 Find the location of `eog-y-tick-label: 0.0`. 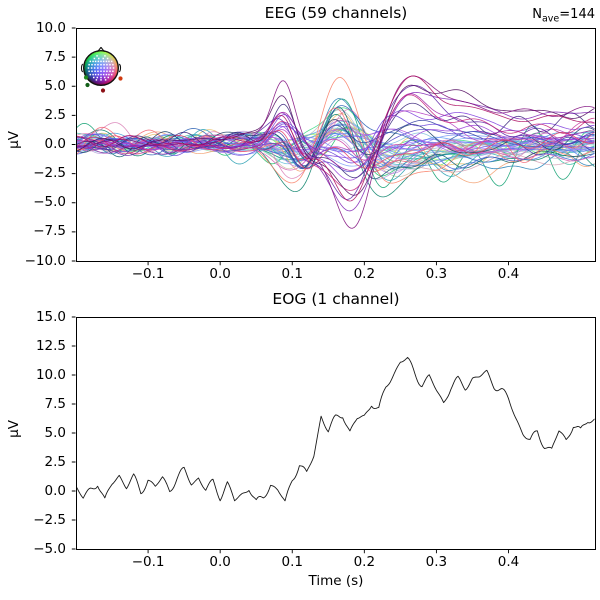

eog-y-tick-label: 0.0 is located at coordinates (55, 490).